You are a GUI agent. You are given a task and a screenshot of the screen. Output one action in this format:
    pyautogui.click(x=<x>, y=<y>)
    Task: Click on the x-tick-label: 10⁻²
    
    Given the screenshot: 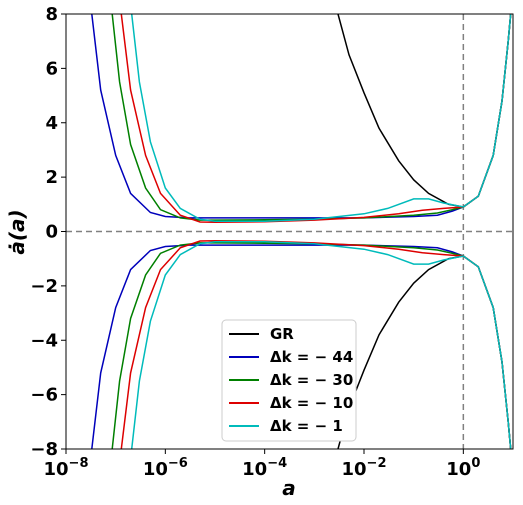 What is the action you would take?
    pyautogui.click(x=363, y=468)
    